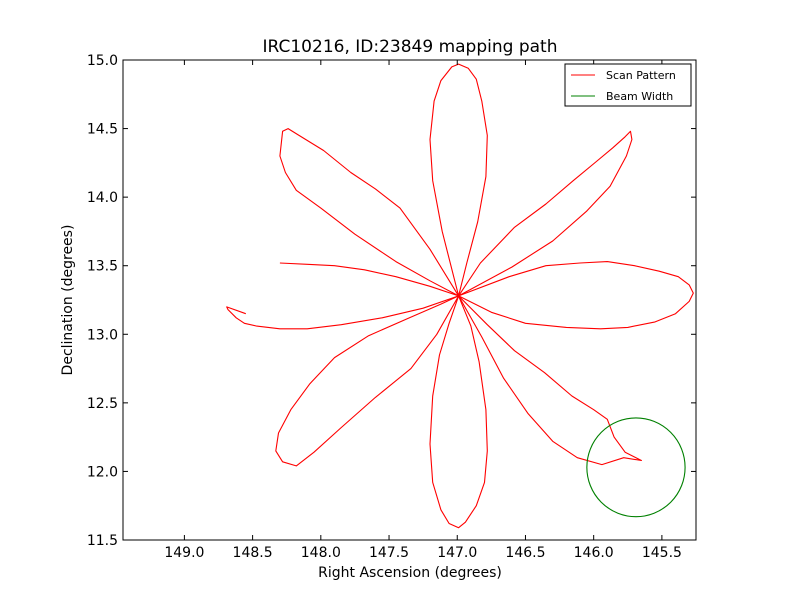 This screenshot has width=800, height=600. What do you see at coordinates (641, 75) in the screenshot?
I see `legend-scan-label: Scan Pattern` at bounding box center [641, 75].